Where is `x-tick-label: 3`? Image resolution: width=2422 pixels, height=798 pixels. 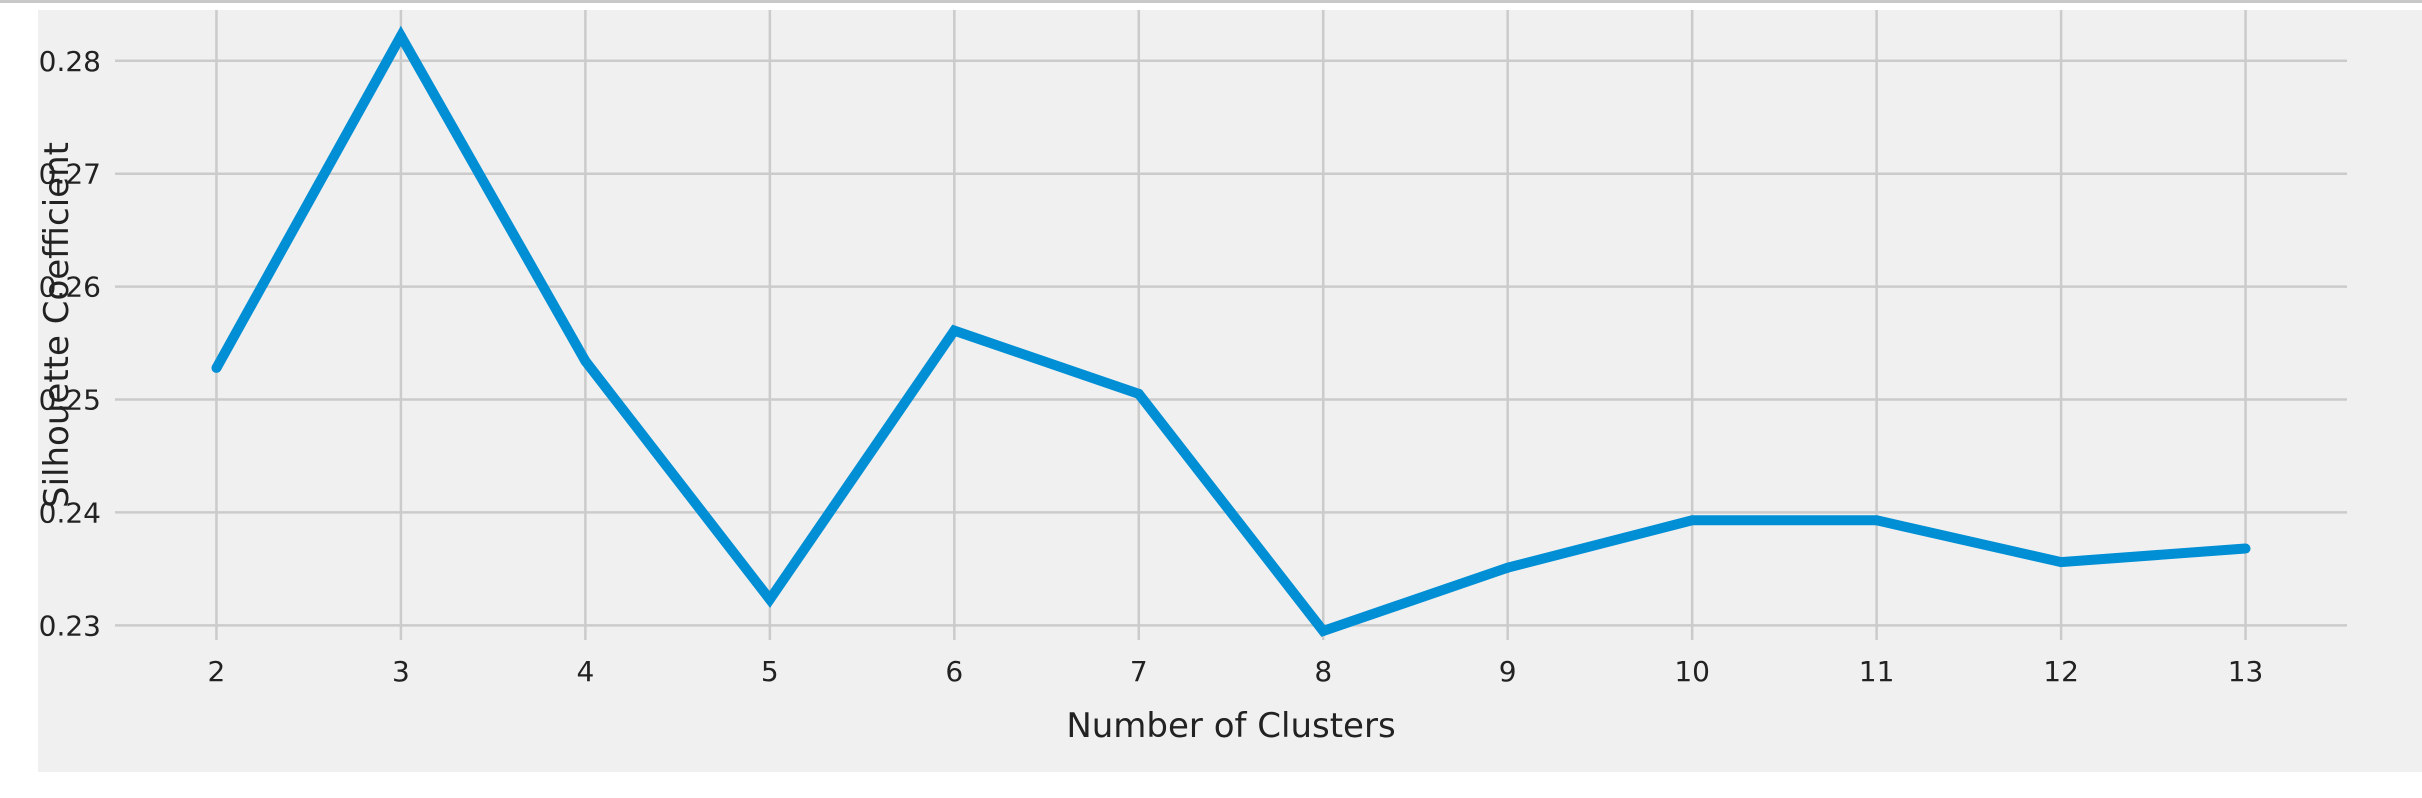
x-tick-label: 3 is located at coordinates (401, 671).